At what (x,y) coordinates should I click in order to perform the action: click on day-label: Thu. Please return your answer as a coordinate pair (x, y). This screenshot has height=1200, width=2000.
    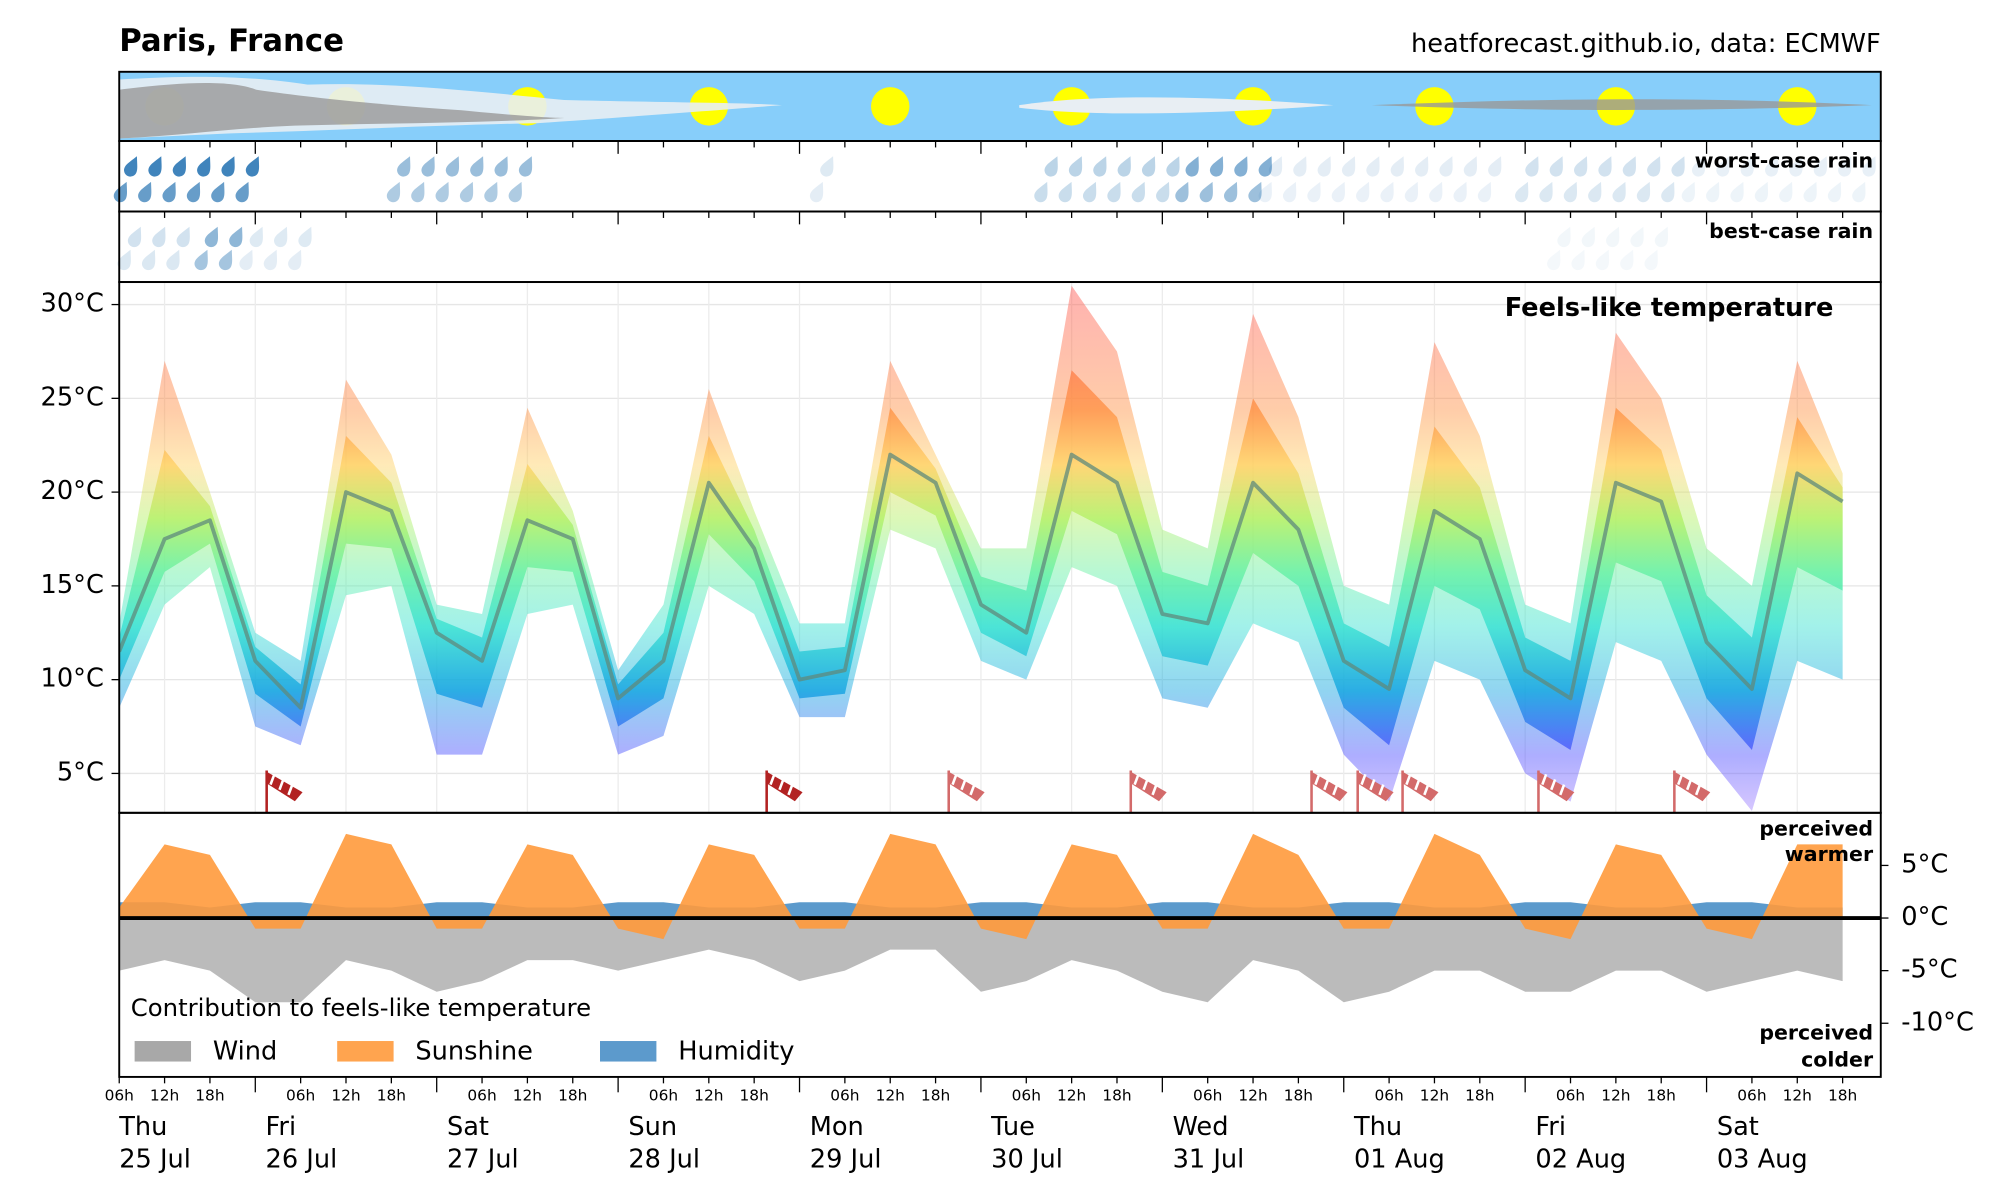
    Looking at the image, I should click on (1377, 1127).